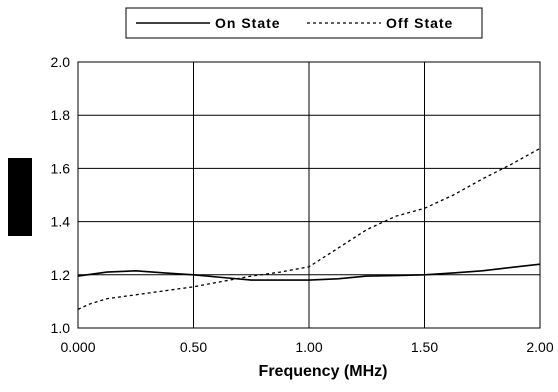  What do you see at coordinates (424, 347) in the screenshot?
I see `x-tick-label: 1.50` at bounding box center [424, 347].